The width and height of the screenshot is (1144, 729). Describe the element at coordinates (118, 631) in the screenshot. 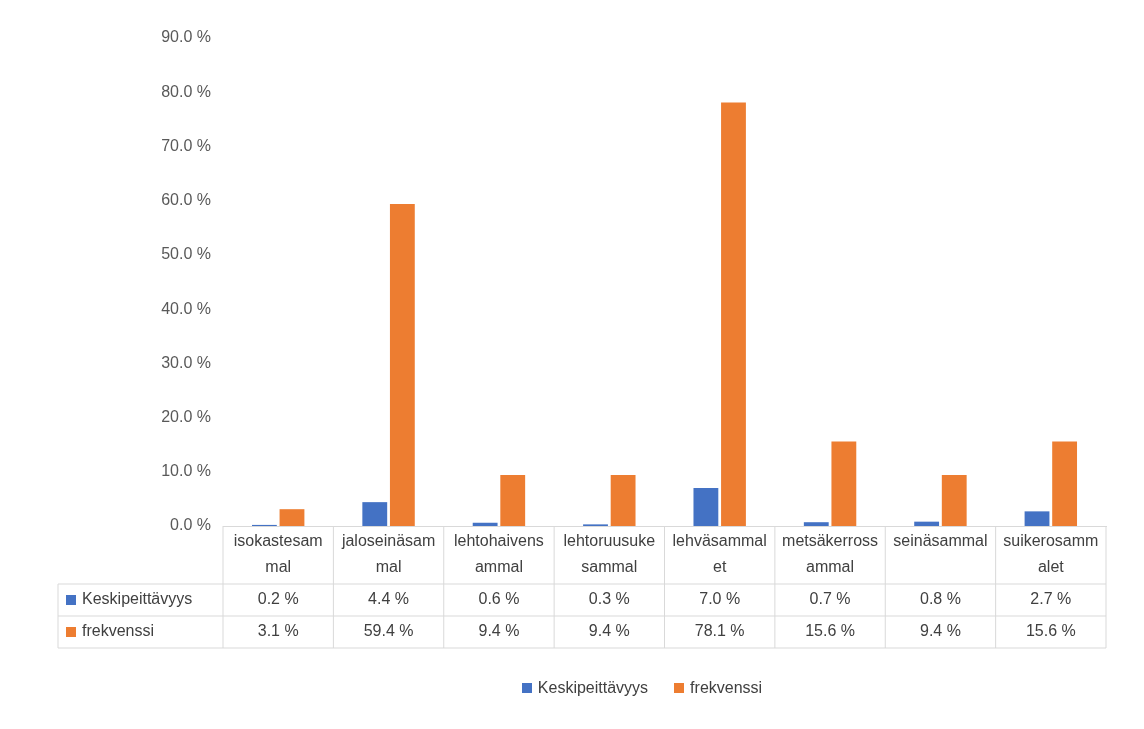

I see `text: frekvenssi` at that location.